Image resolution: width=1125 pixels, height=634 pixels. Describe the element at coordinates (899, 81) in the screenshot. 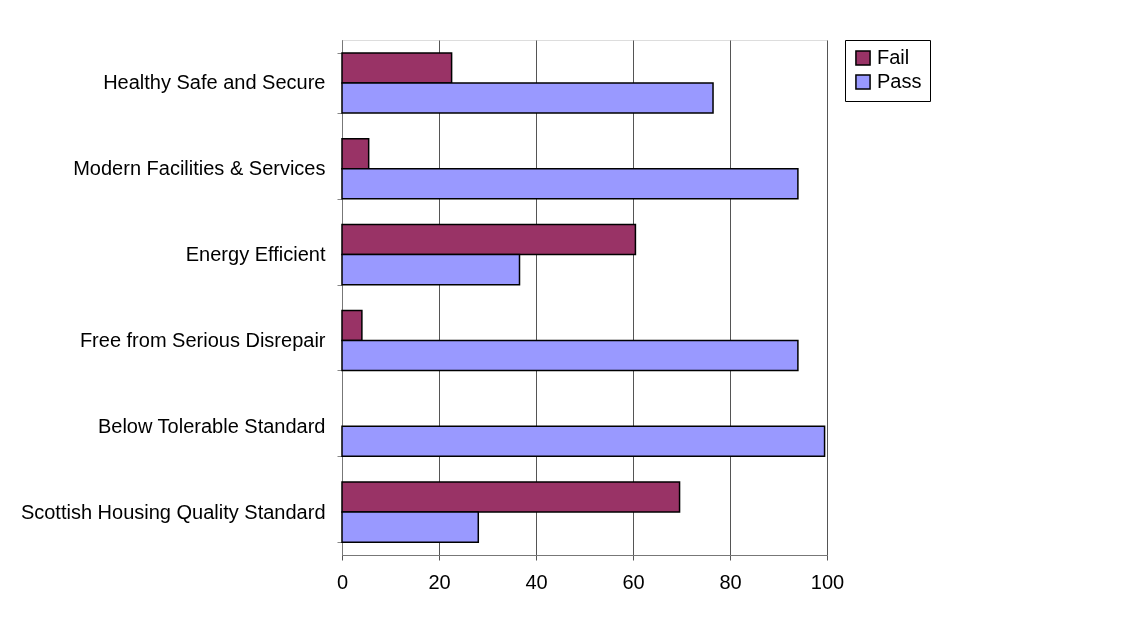

I see `legend-label: Pass` at that location.